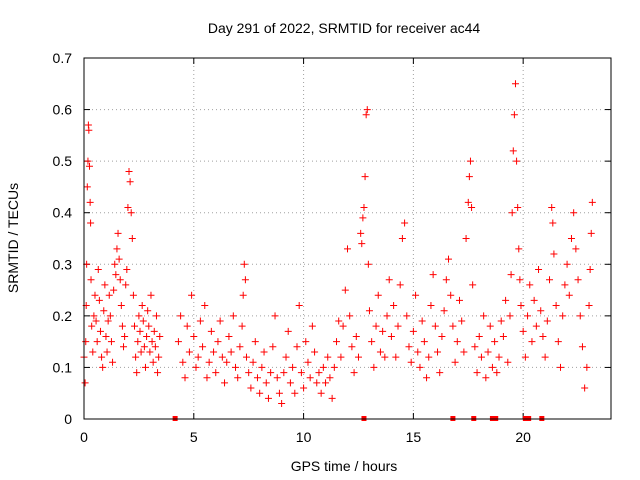  What do you see at coordinates (344, 466) in the screenshot?
I see `x-axis-label: GPS time / hours` at bounding box center [344, 466].